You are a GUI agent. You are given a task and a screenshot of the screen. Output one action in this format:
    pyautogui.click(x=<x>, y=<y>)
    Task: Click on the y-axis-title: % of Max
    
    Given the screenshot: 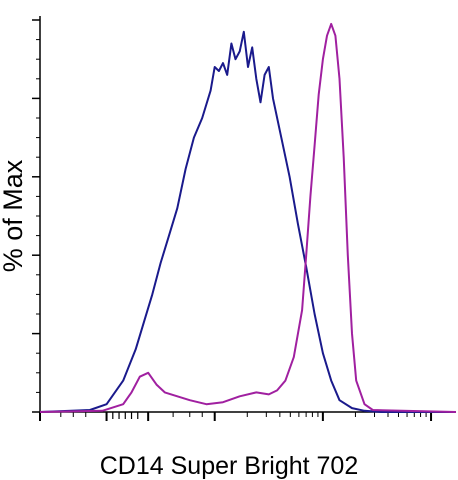 What is the action you would take?
    pyautogui.click(x=14, y=215)
    